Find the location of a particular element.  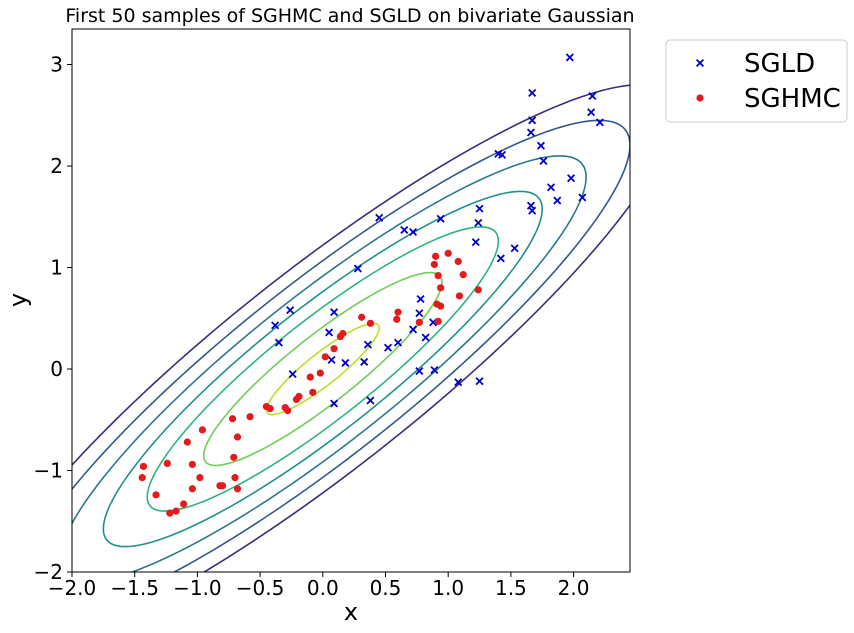

y-tick-label: −2 is located at coordinates (48, 572).